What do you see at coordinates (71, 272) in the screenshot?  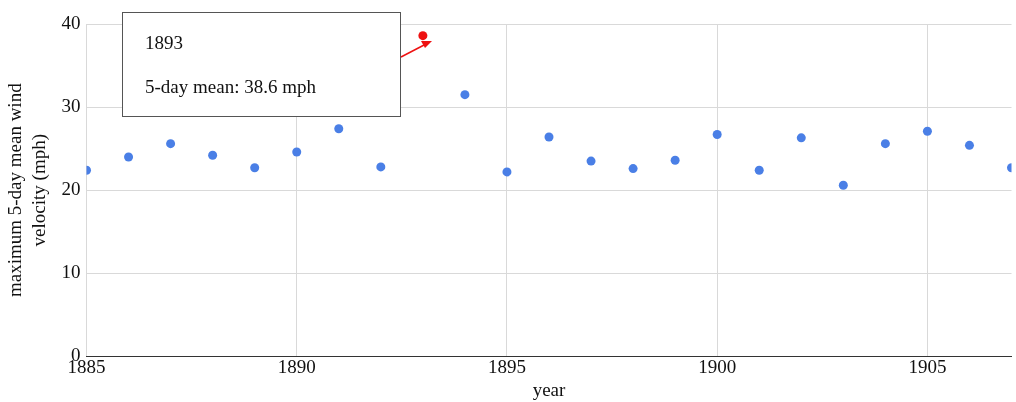 I see `y-tick-label: 10` at bounding box center [71, 272].